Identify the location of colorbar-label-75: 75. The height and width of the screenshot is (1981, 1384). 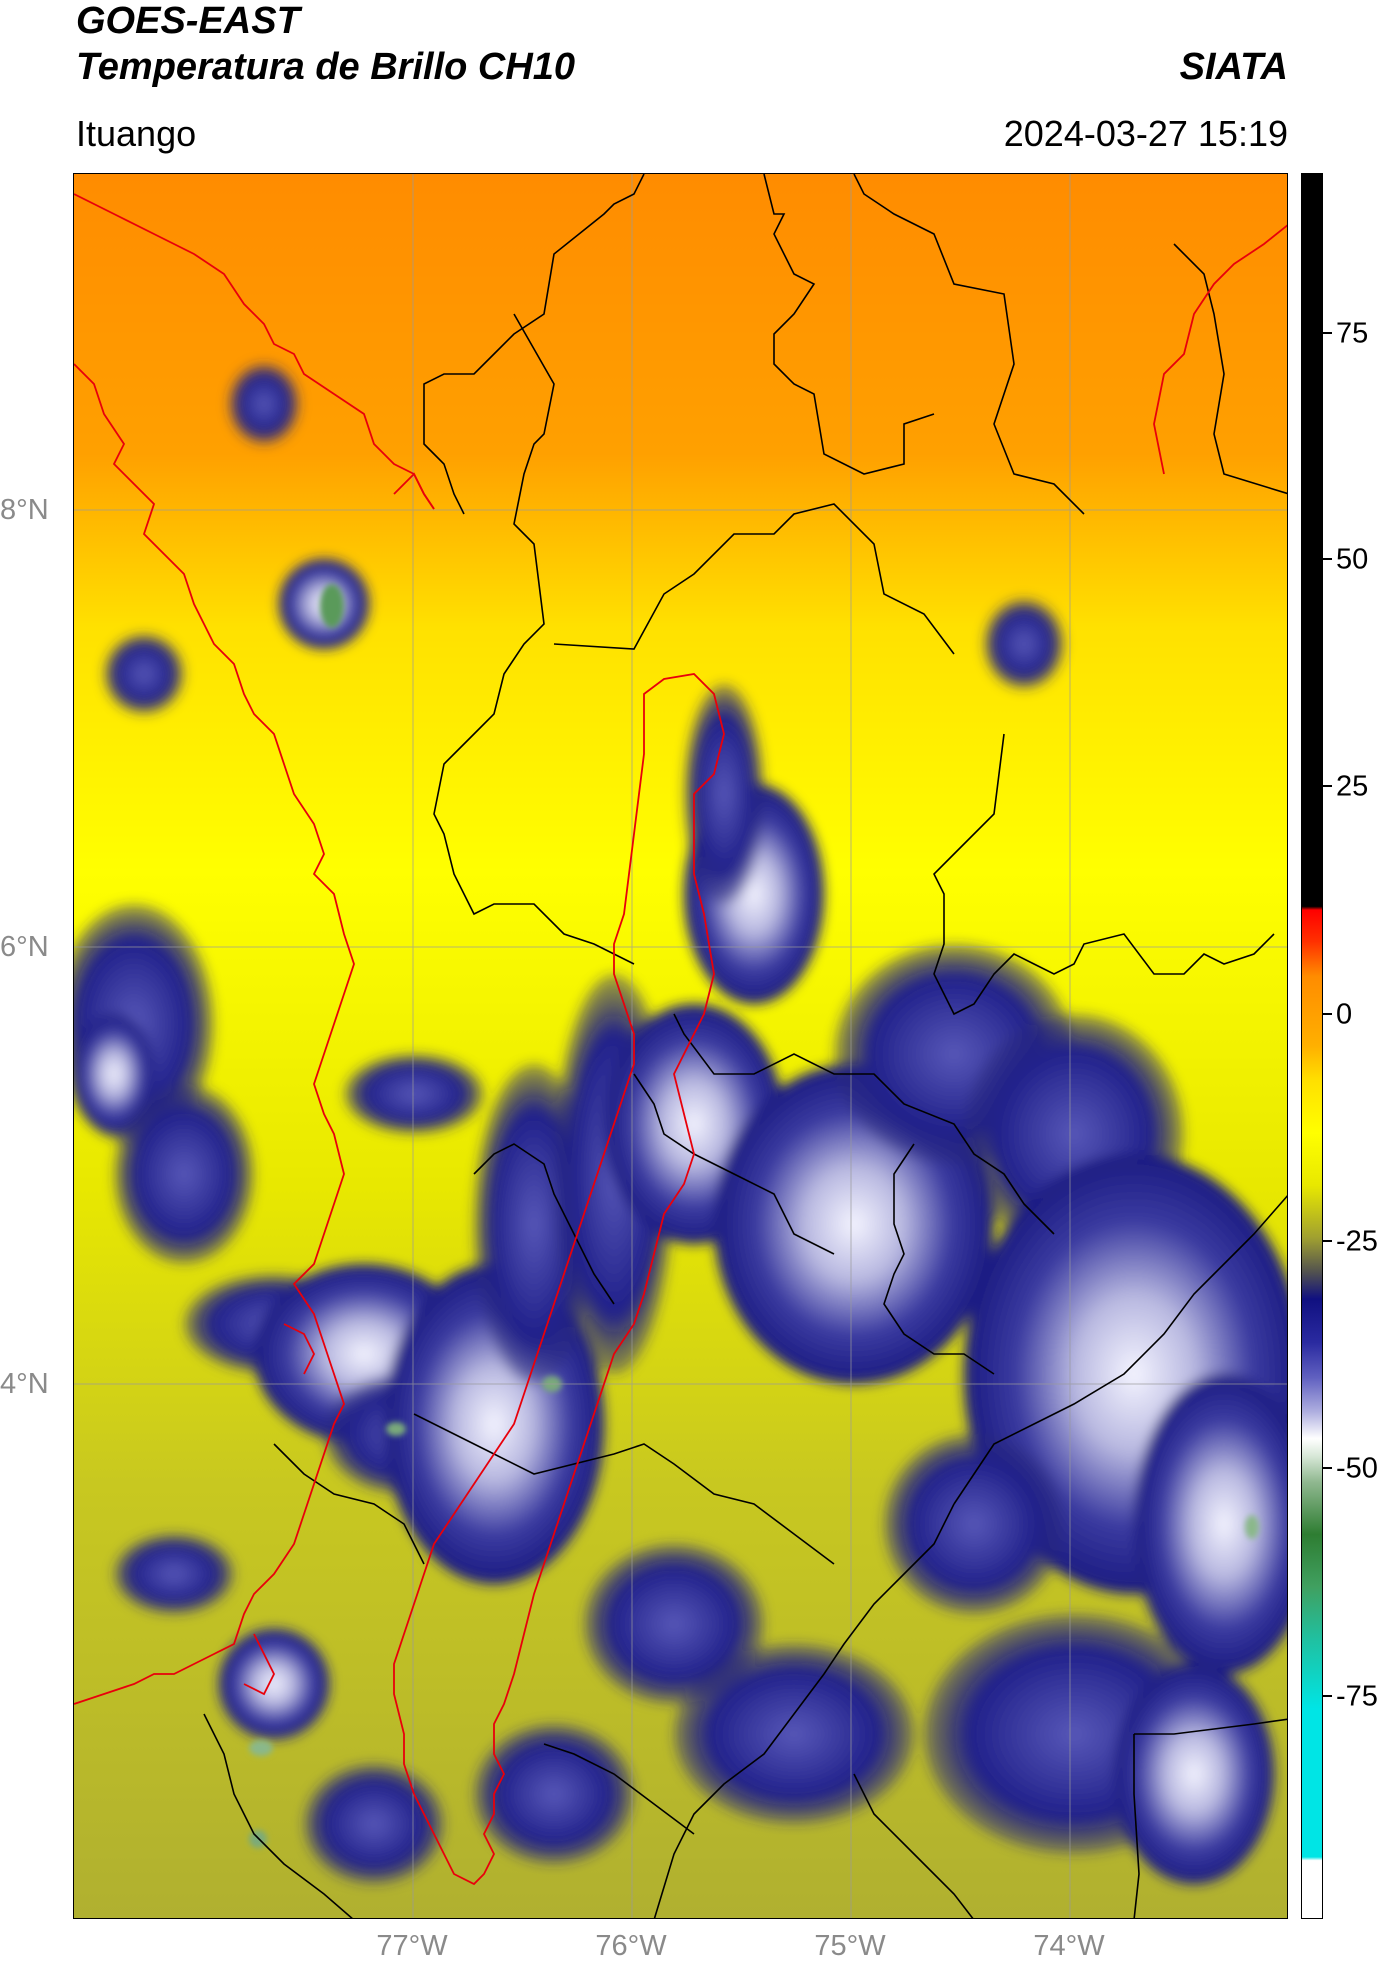
(1352, 333).